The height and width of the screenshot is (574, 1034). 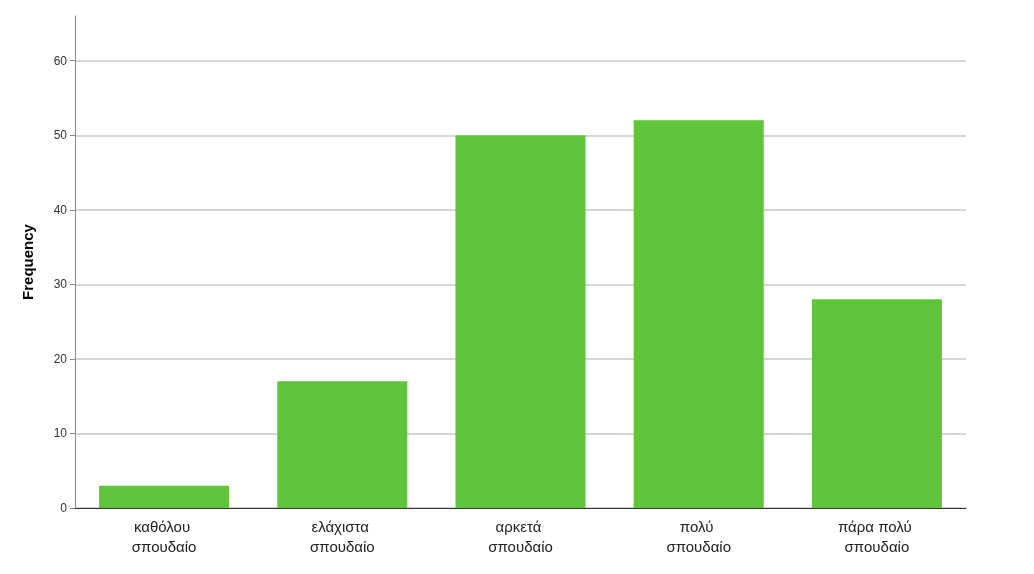 I want to click on x-tick-label: ελάχιστα σπουδαίο, so click(x=342, y=536).